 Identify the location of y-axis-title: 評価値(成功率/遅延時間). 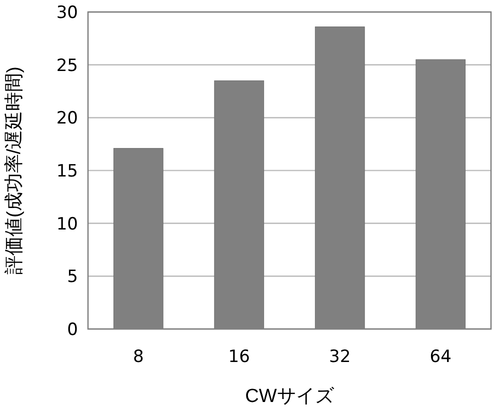
(14, 170).